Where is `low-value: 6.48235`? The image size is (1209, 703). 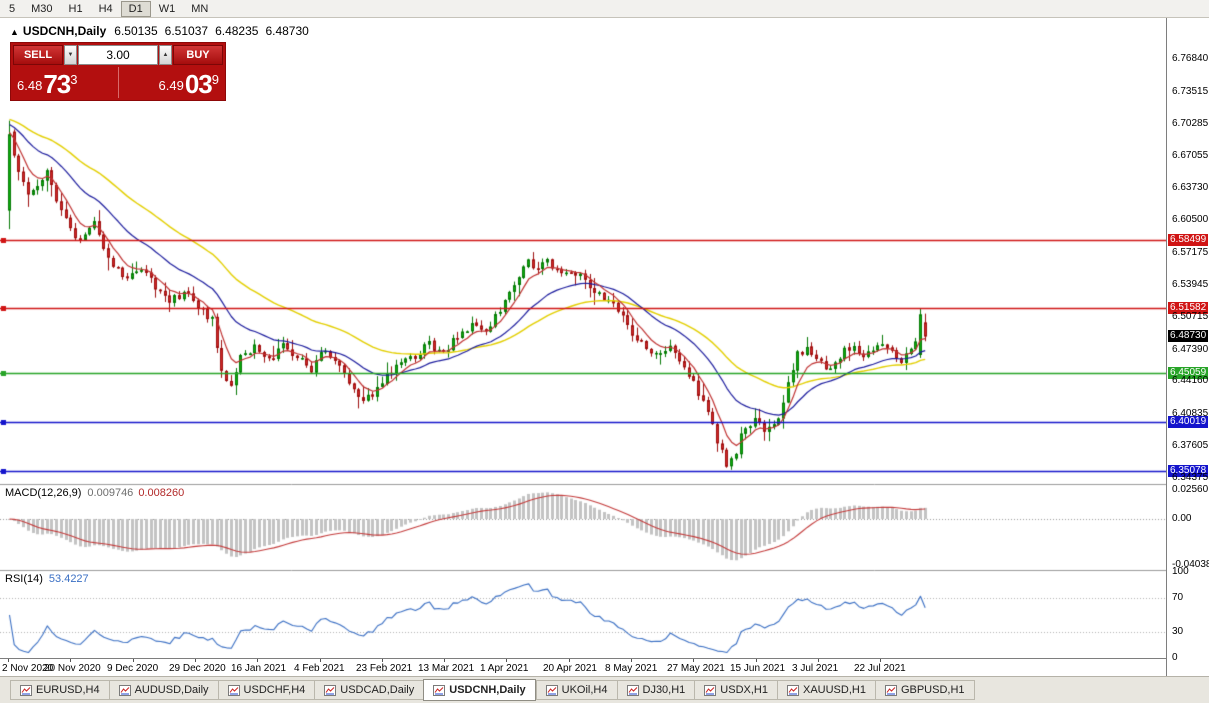
low-value: 6.48235 is located at coordinates (237, 31).